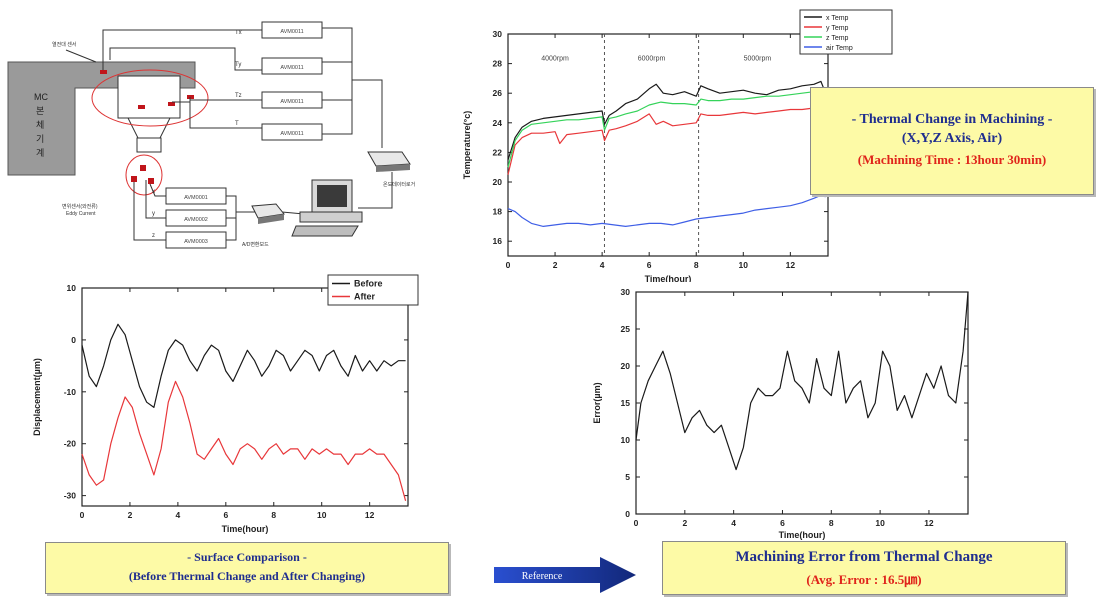 This screenshot has width=1104, height=600. What do you see at coordinates (952, 119) in the screenshot?
I see `thermal-caption-title: - Thermal Change in Machining -` at bounding box center [952, 119].